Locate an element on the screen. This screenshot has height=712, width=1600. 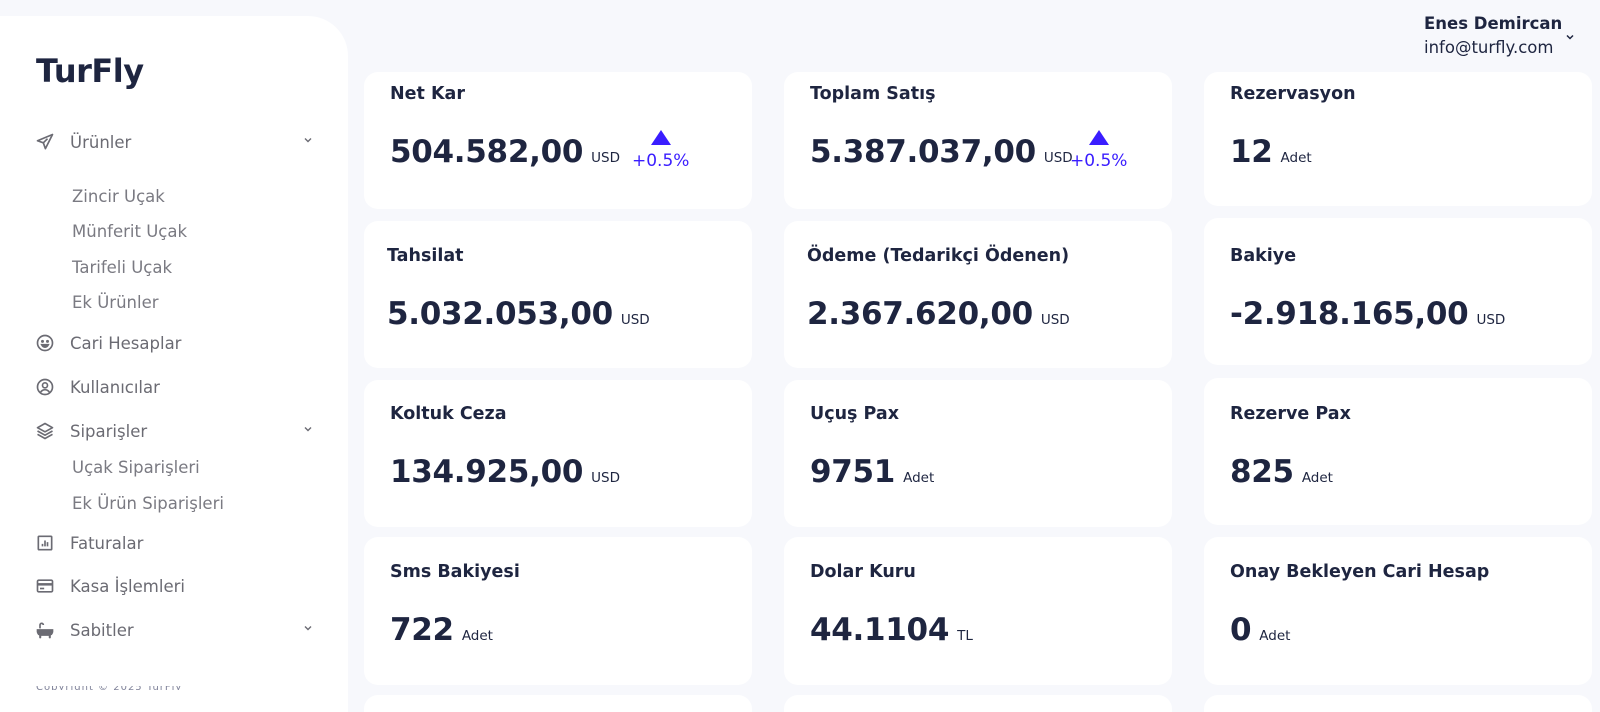
card-value: 44.1104 TL is located at coordinates (891, 630).